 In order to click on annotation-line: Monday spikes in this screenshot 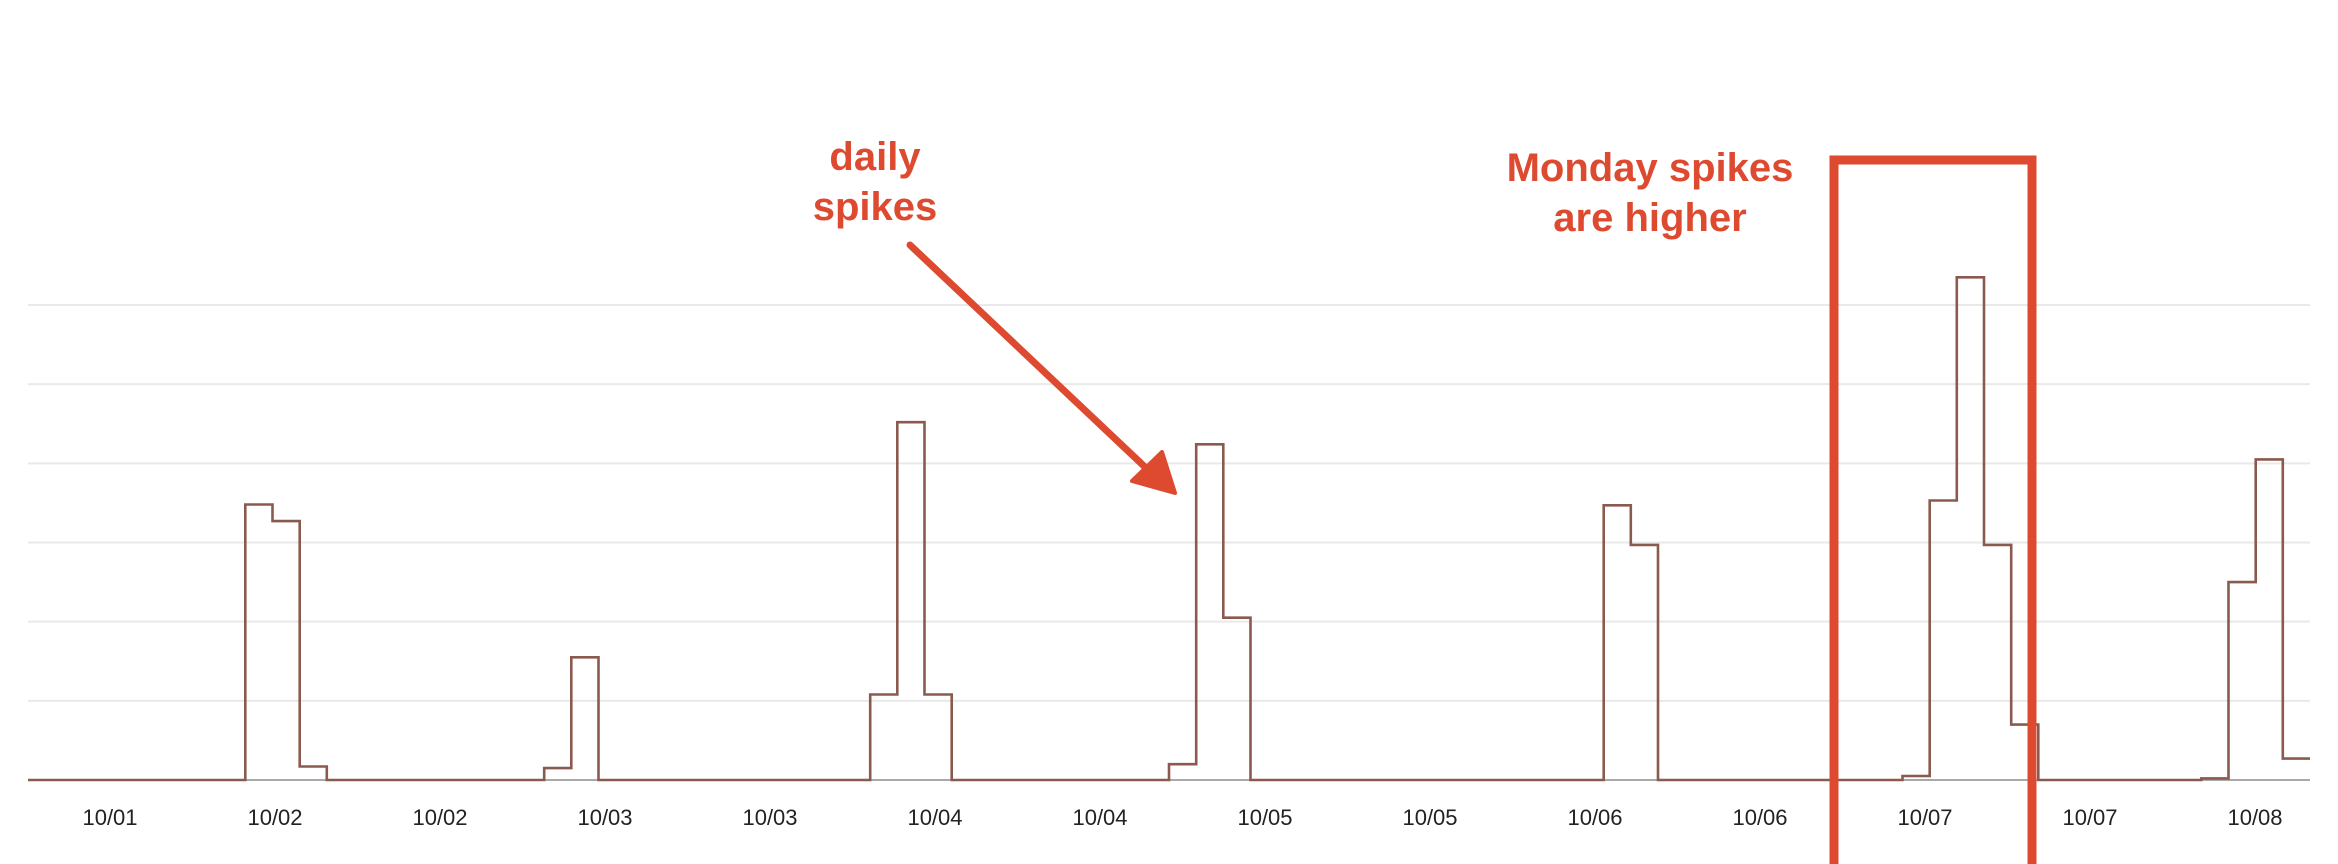, I will do `click(1650, 168)`.